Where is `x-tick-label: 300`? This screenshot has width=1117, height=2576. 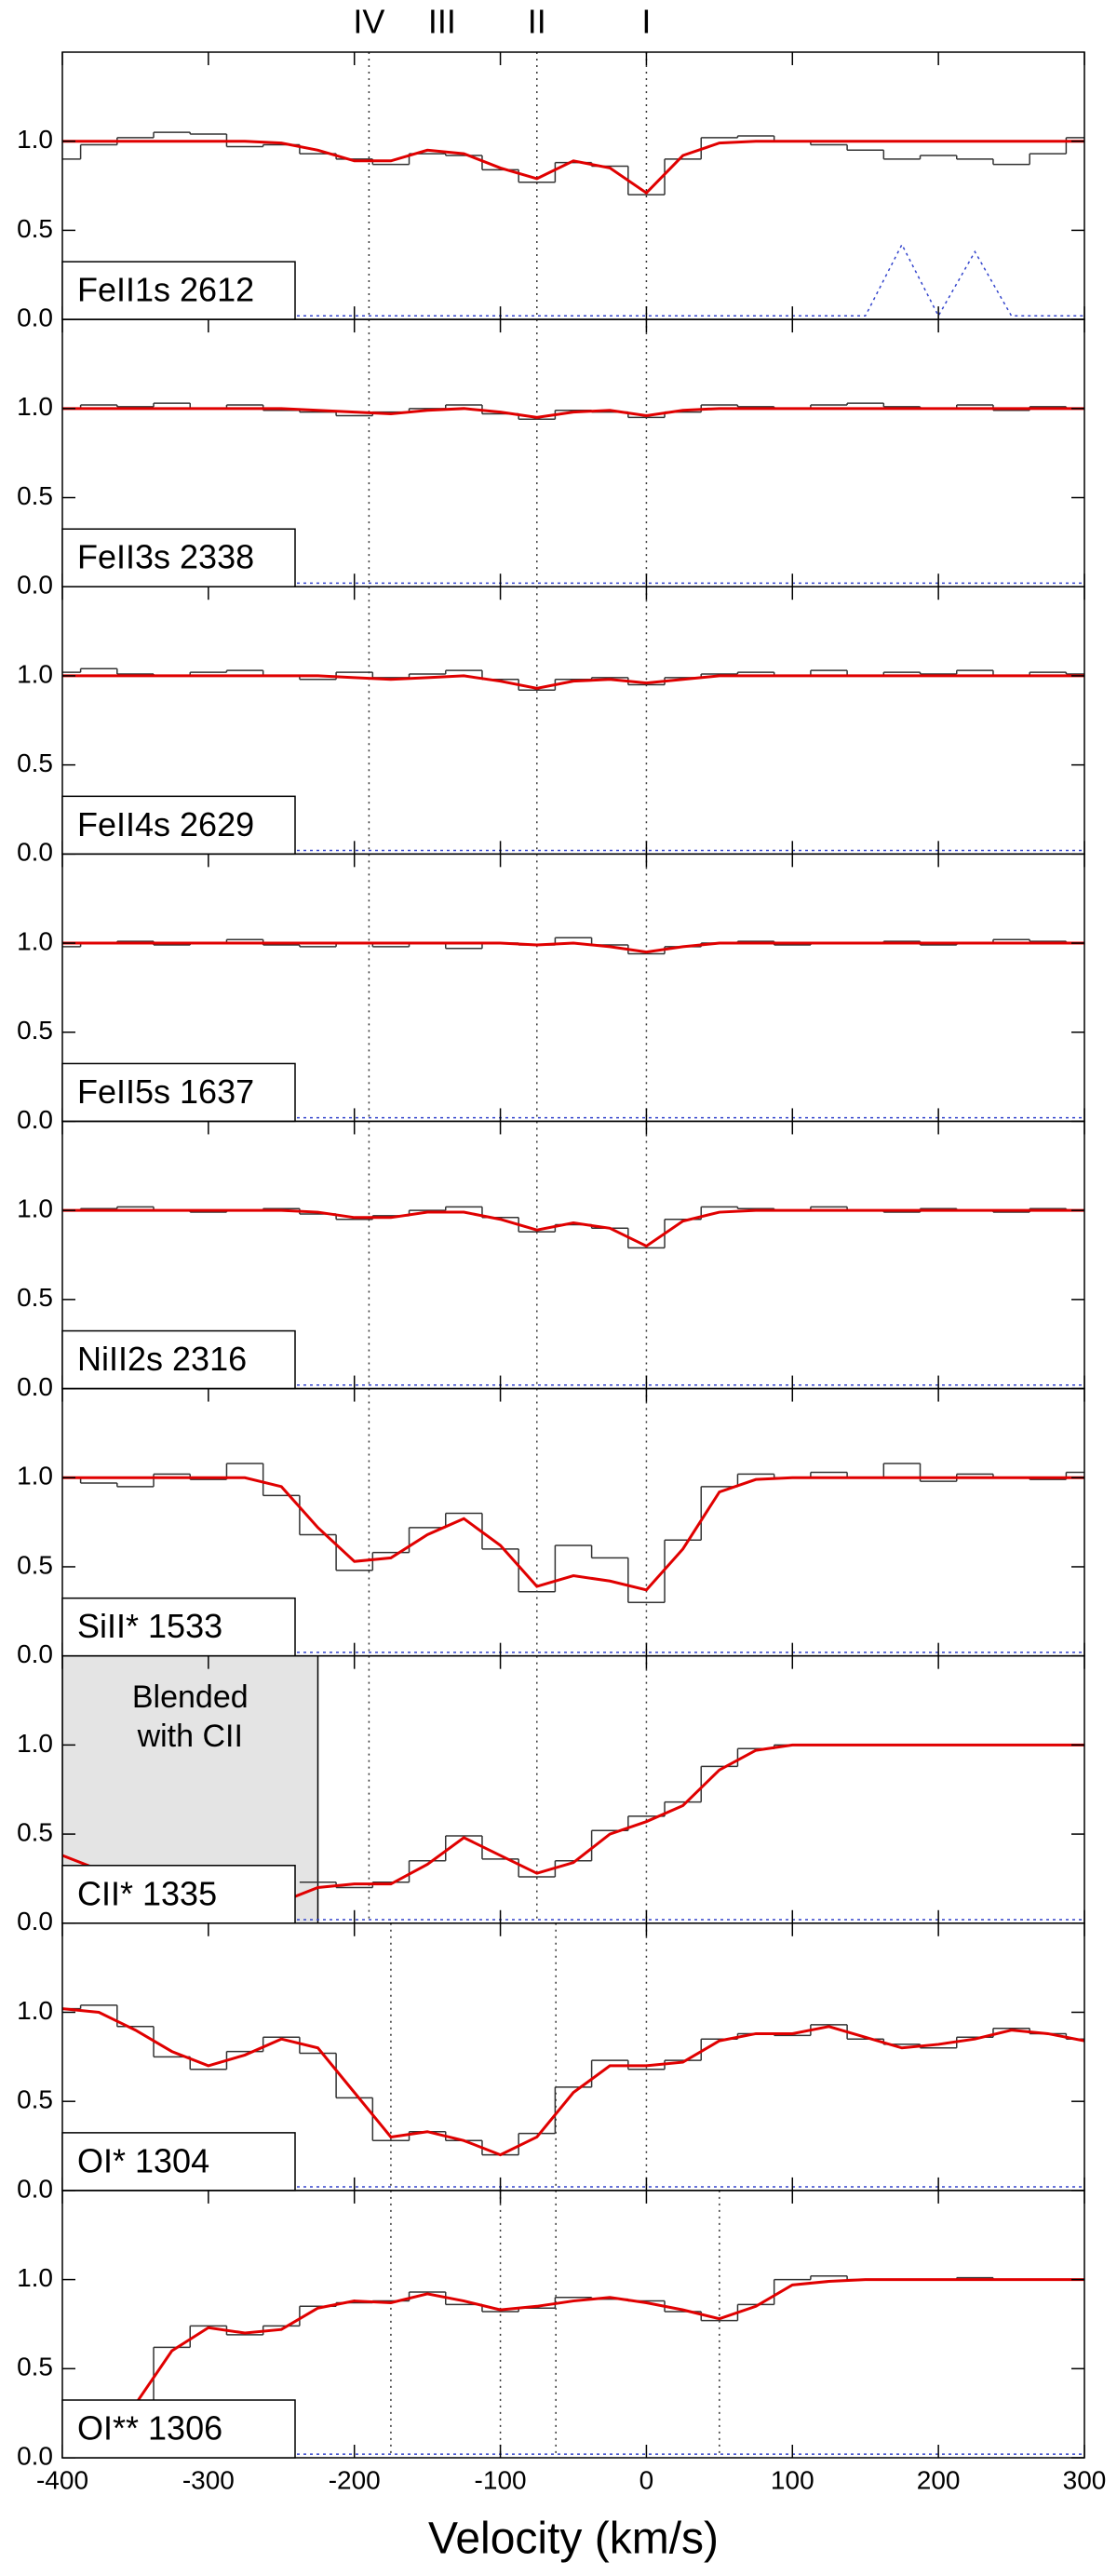
x-tick-label: 300 is located at coordinates (1085, 2479).